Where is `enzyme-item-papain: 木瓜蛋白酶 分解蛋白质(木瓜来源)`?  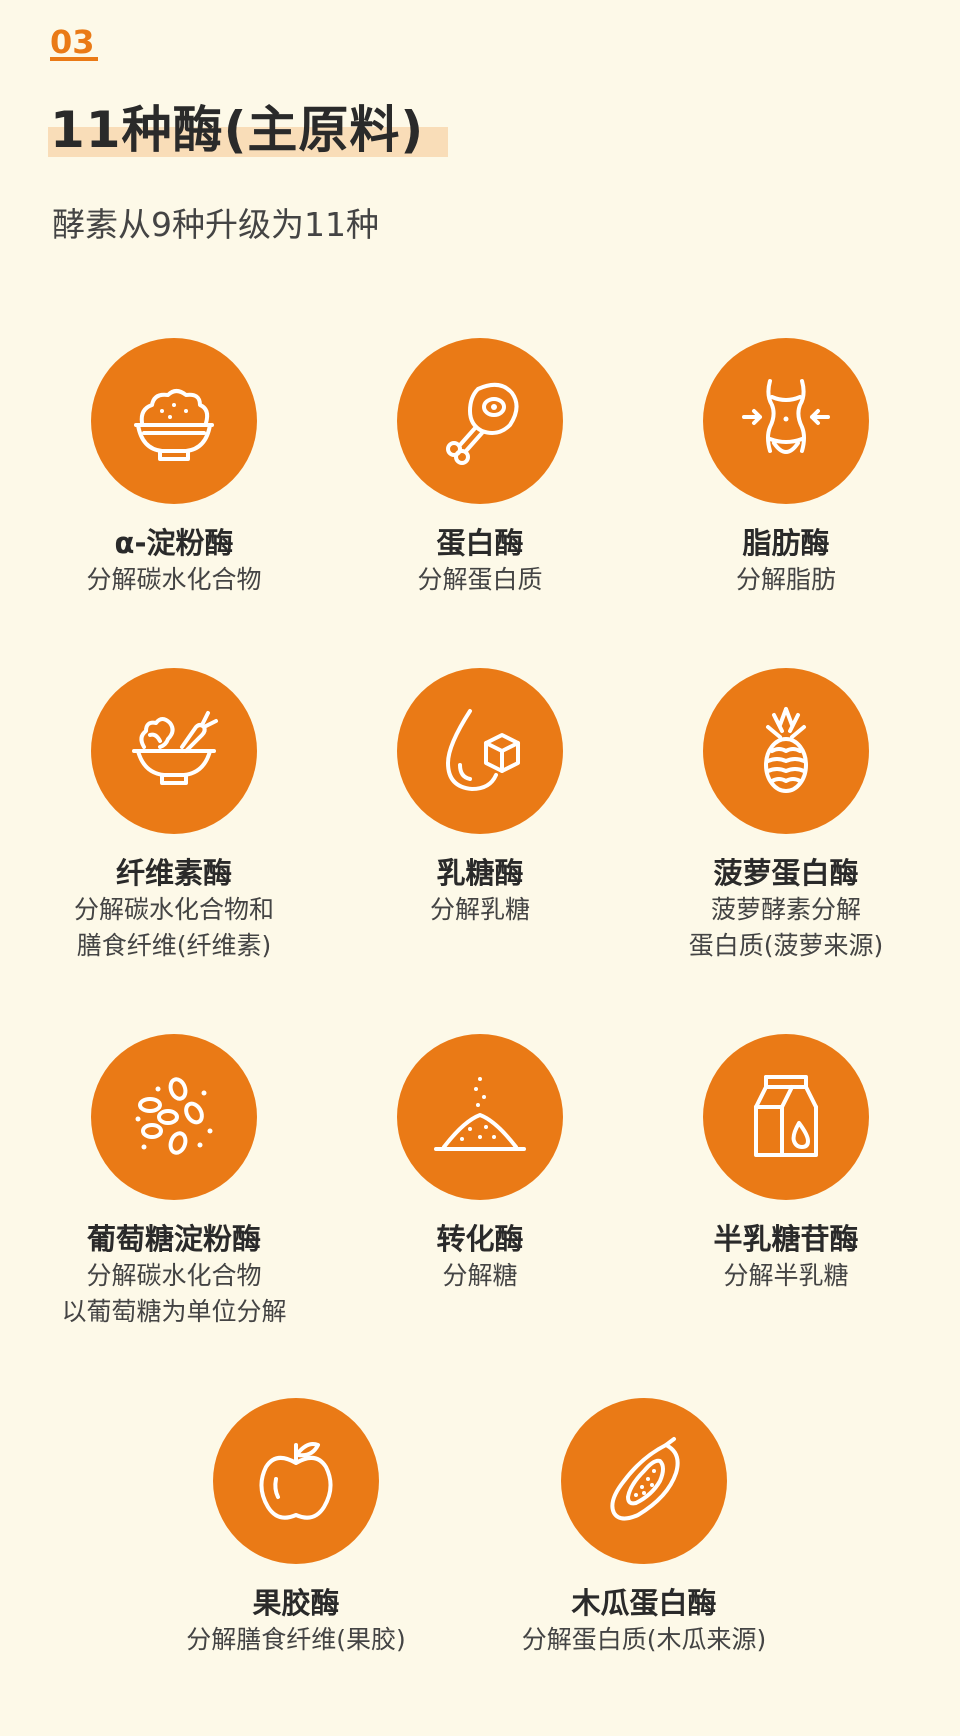
enzyme-item-papain: 木瓜蛋白酶 分解蛋白质(木瓜来源) is located at coordinates (644, 1528).